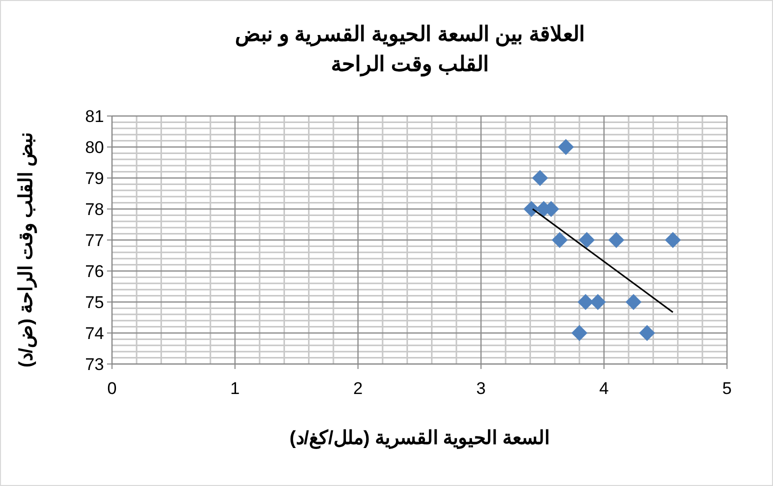 This screenshot has width=773, height=486. Describe the element at coordinates (94, 333) in the screenshot. I see `y-tick-label: 74` at that location.